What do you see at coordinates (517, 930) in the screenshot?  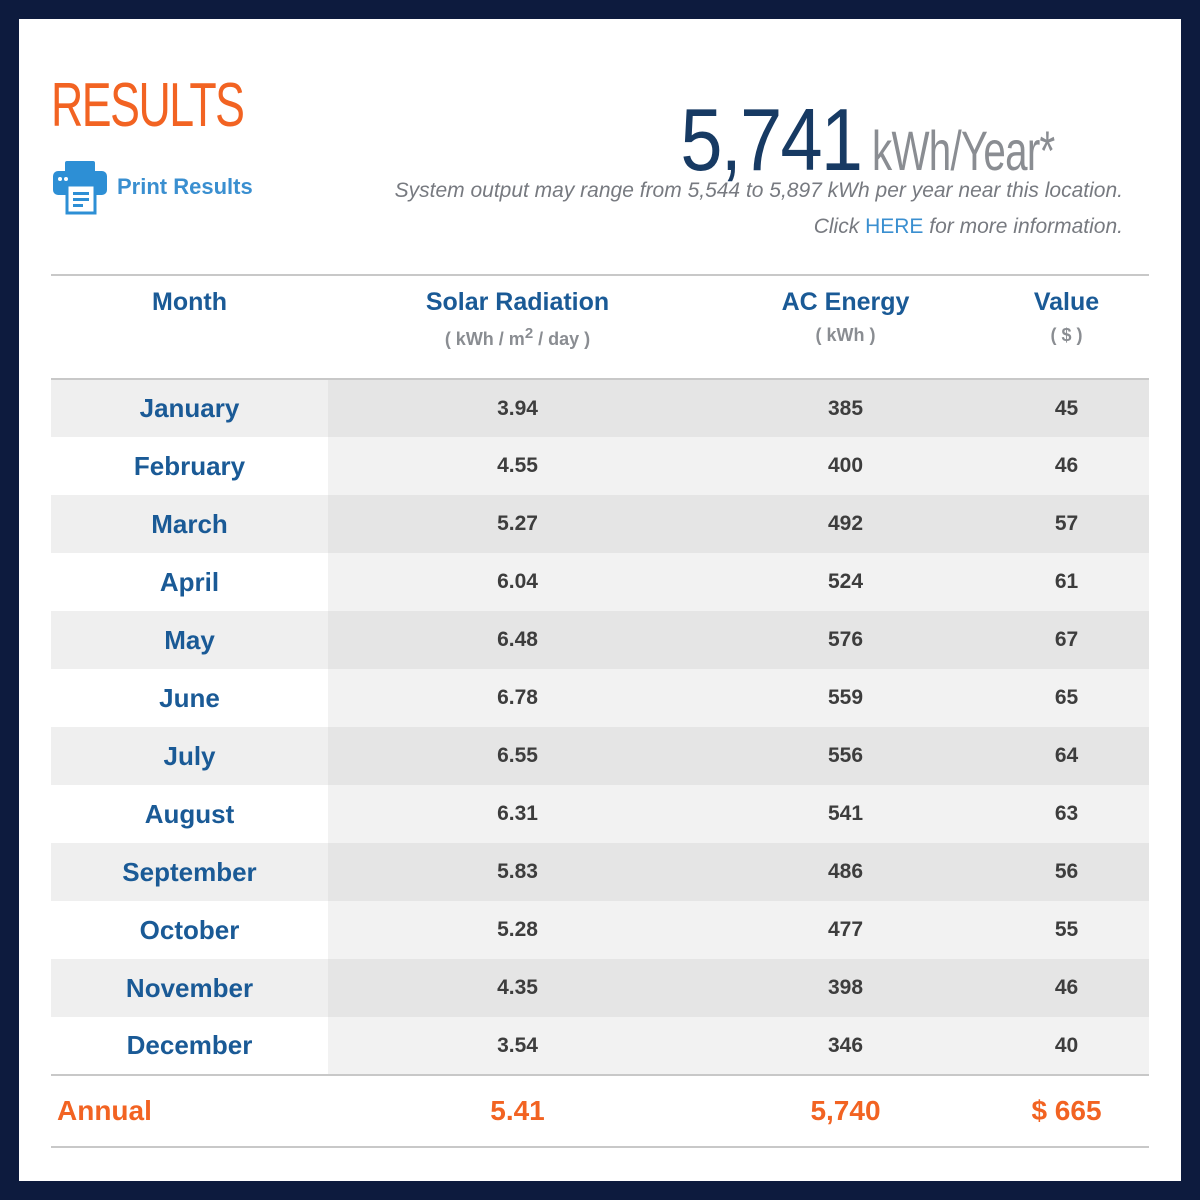 I see `solar-radiation-cell: 5.28` at bounding box center [517, 930].